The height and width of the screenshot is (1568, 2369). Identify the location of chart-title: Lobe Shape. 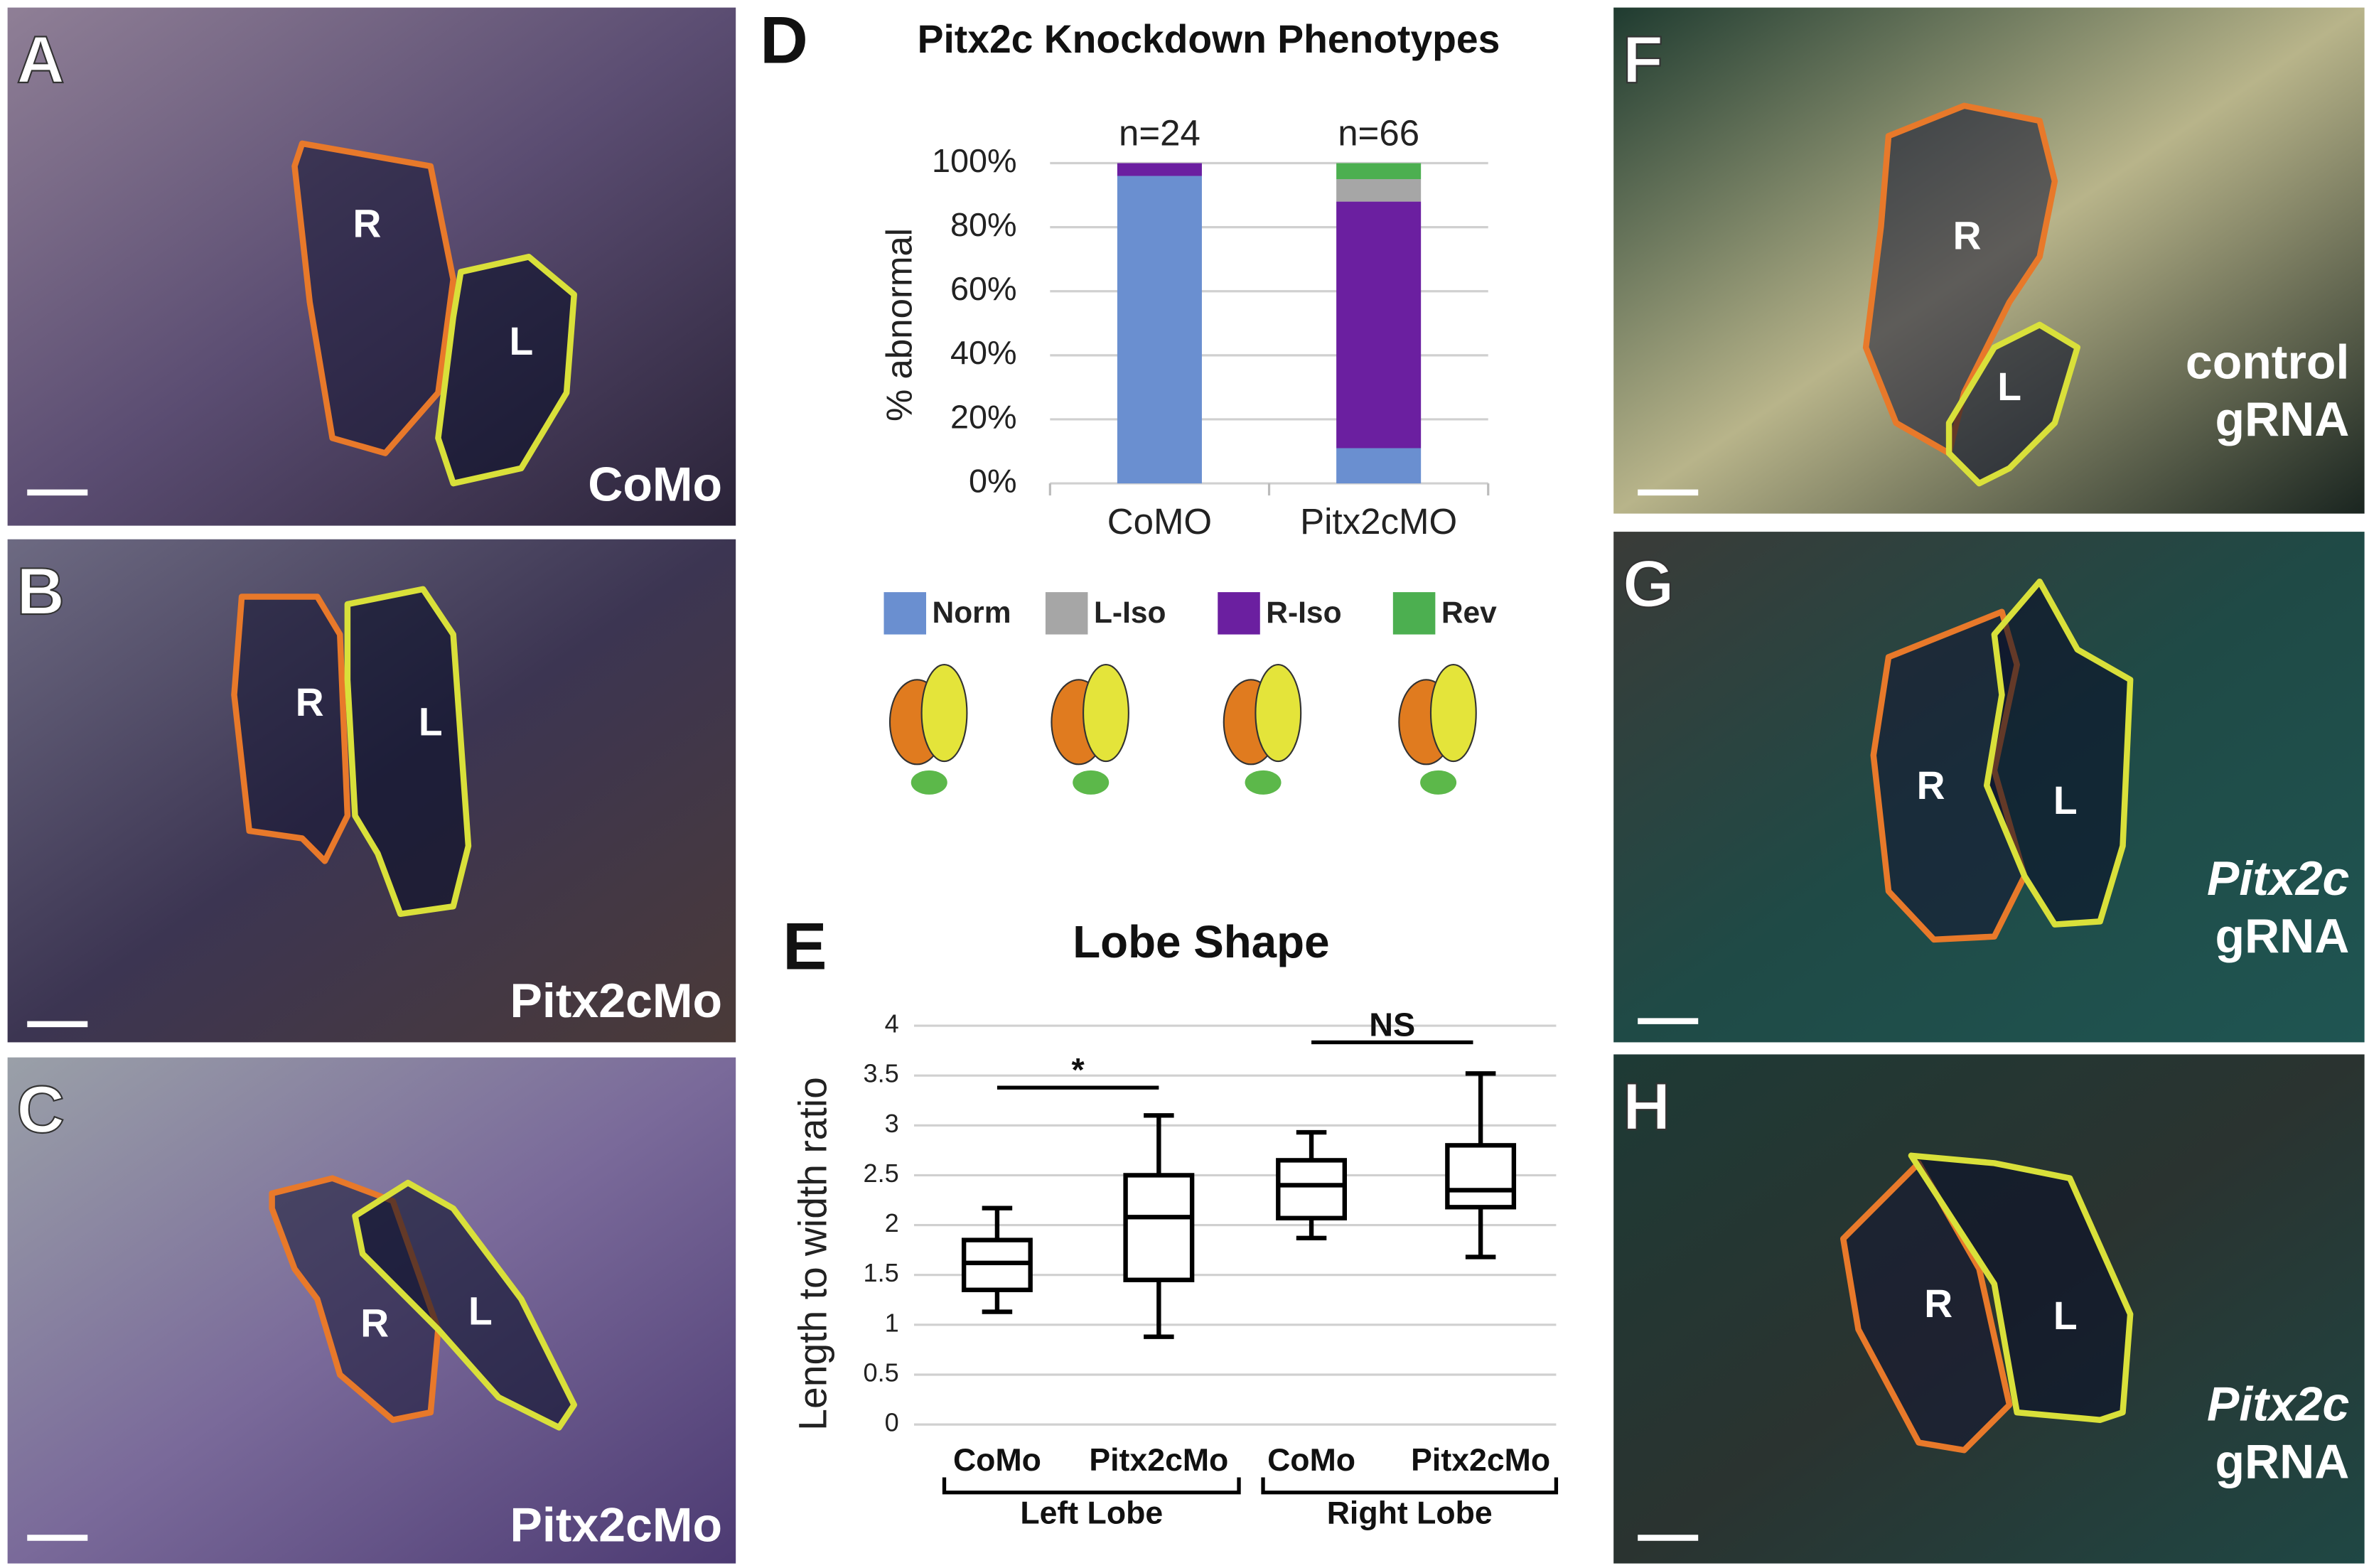
(1201, 942).